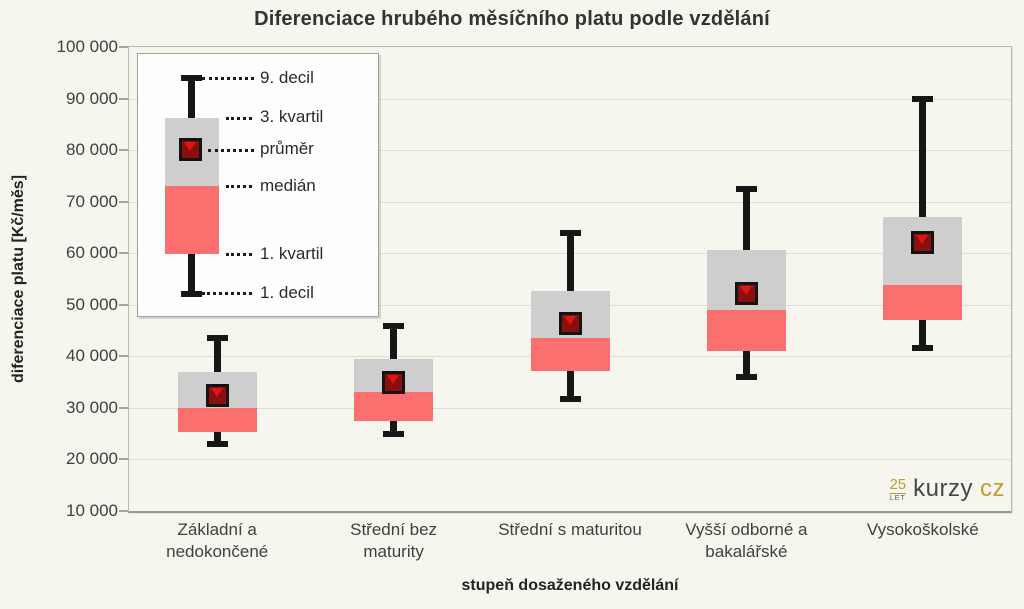  I want to click on logo-let-label: LET, so click(897, 498).